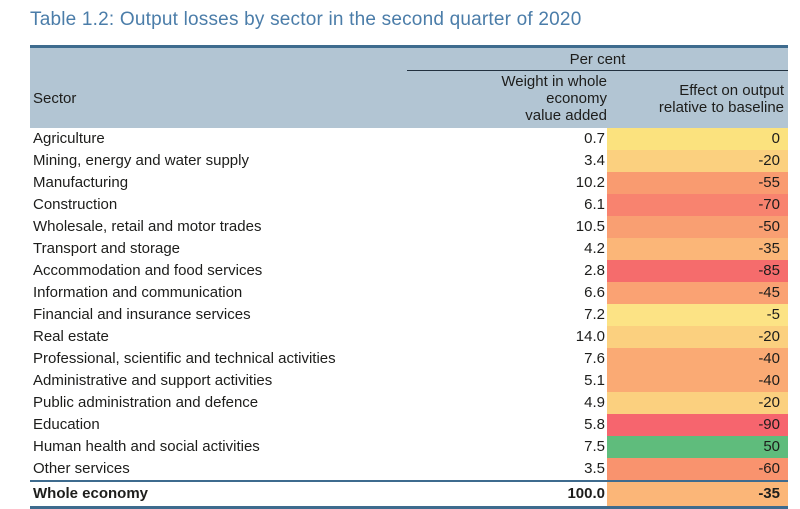 Image resolution: width=800 pixels, height=509 pixels. Describe the element at coordinates (409, 337) in the screenshot. I see `table-row: Real estate 14.0 -20` at that location.